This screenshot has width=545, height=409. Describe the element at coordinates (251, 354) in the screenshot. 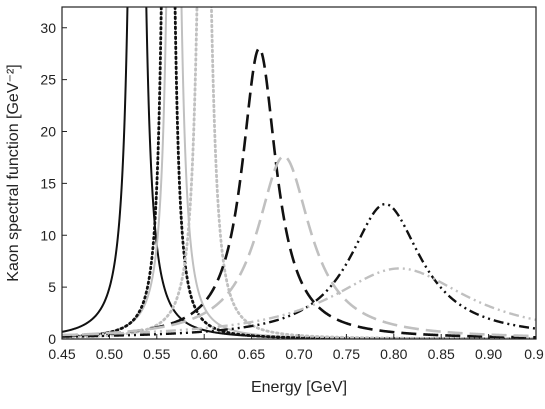

I see `x-tick-label: 0.65` at that location.